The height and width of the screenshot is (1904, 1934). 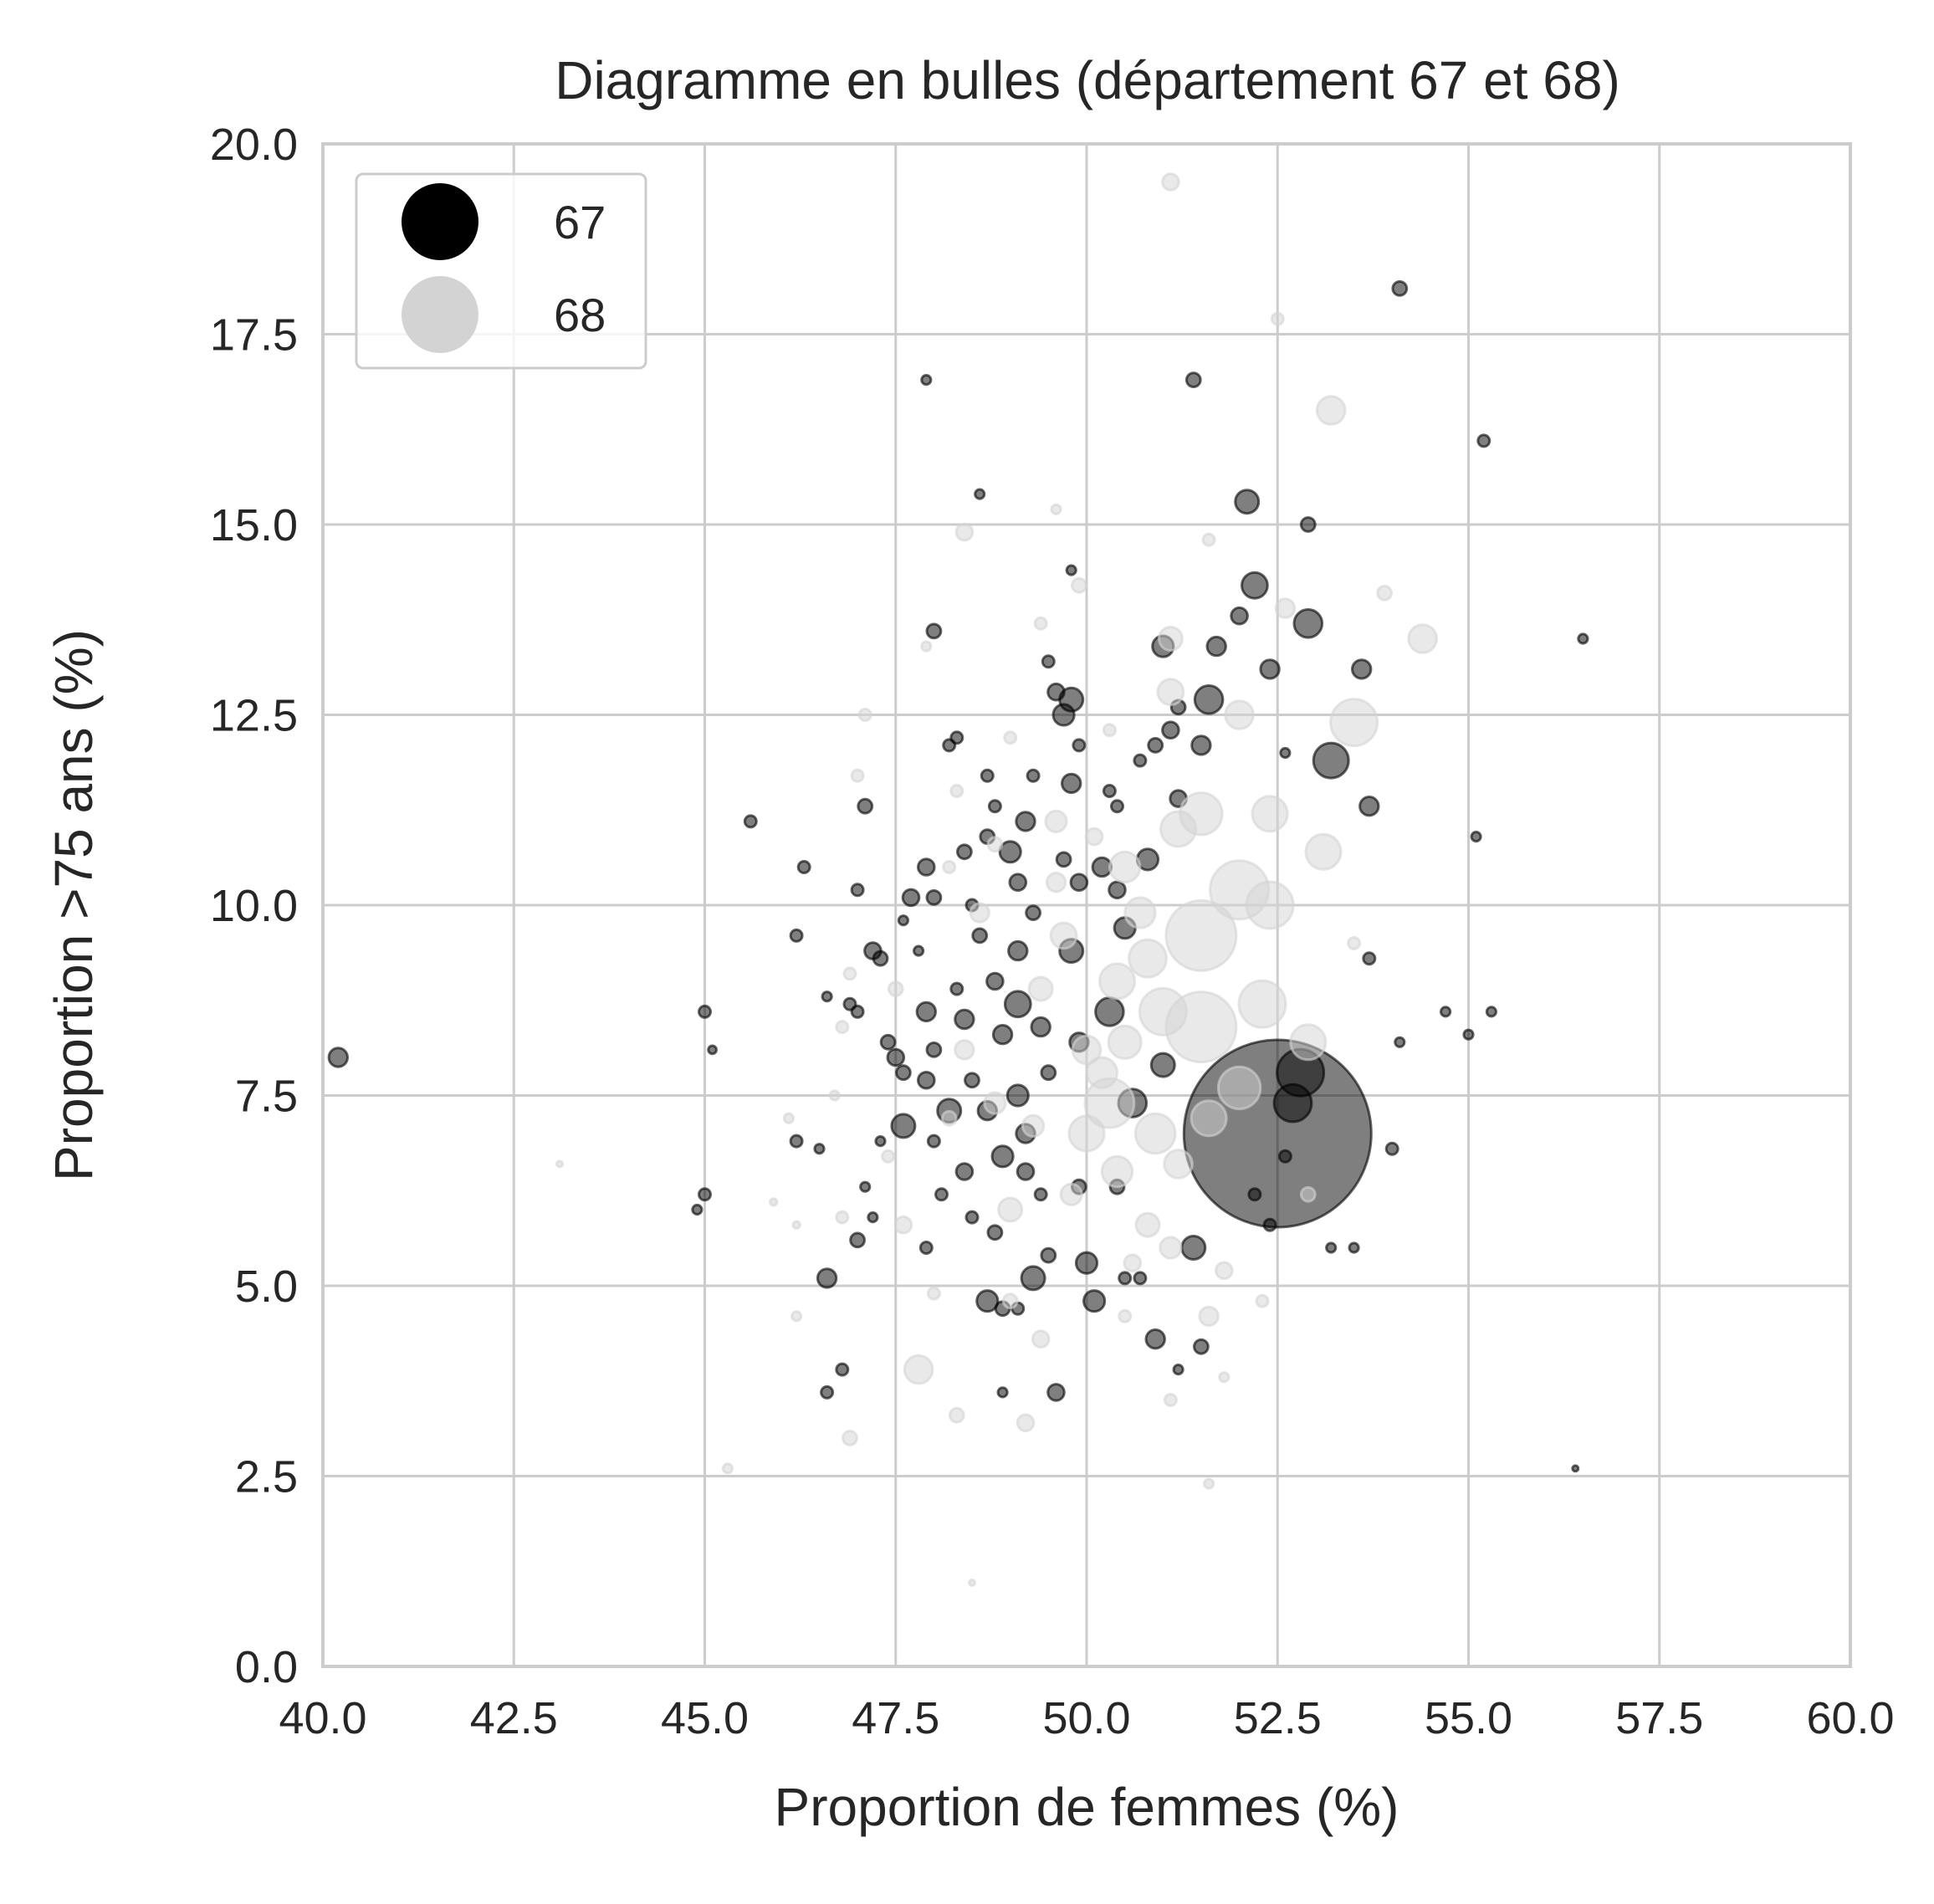 I want to click on y-tick-label: 17.5, so click(x=254, y=335).